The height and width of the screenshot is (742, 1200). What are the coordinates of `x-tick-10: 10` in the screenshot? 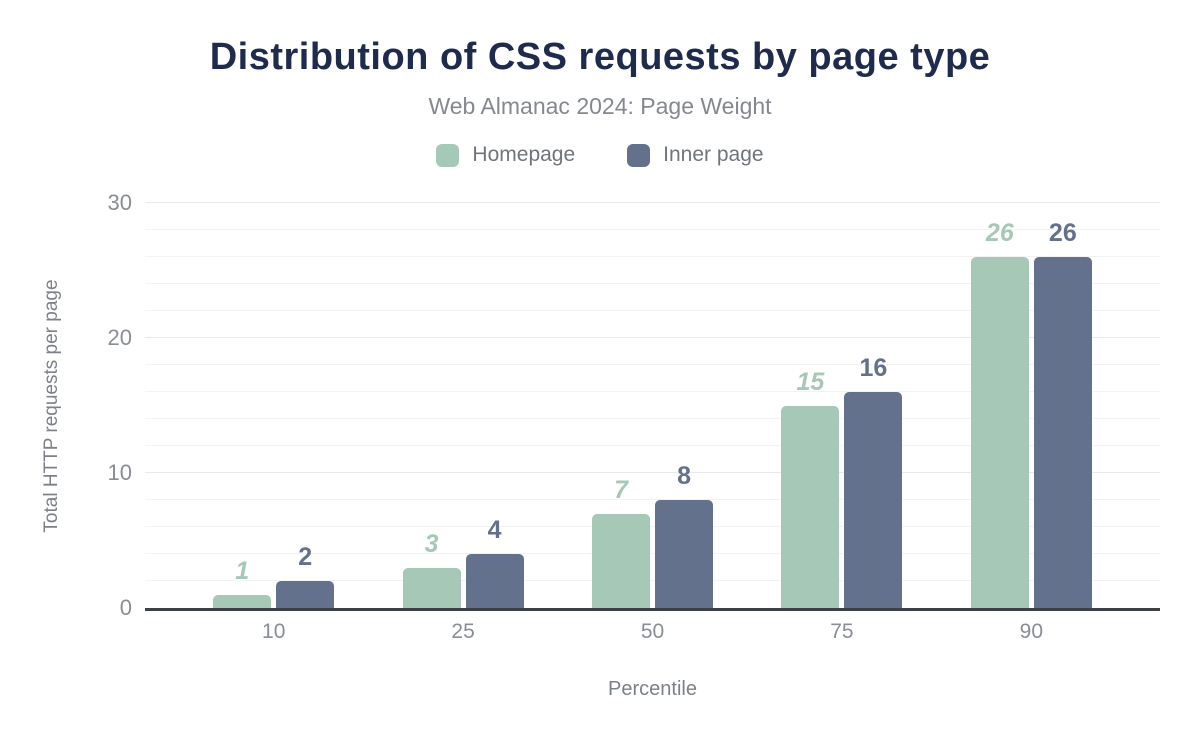 It's located at (274, 631).